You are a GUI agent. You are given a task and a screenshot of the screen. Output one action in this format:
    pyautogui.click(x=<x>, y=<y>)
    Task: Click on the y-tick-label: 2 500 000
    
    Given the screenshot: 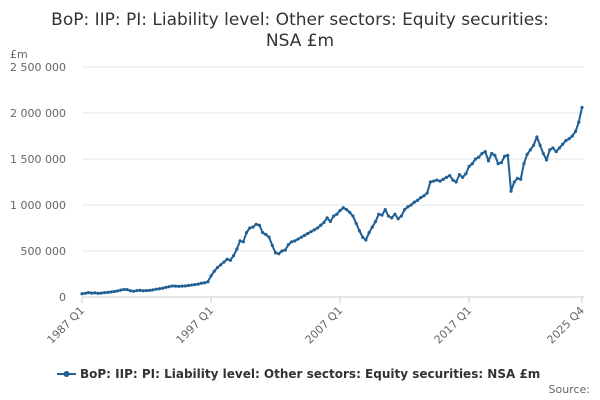 What is the action you would take?
    pyautogui.click(x=38, y=67)
    